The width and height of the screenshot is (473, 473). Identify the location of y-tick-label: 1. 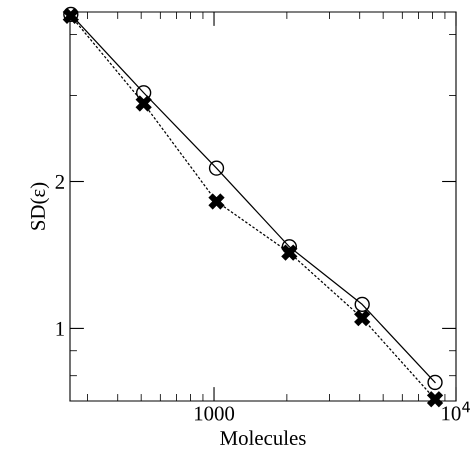
(60, 329).